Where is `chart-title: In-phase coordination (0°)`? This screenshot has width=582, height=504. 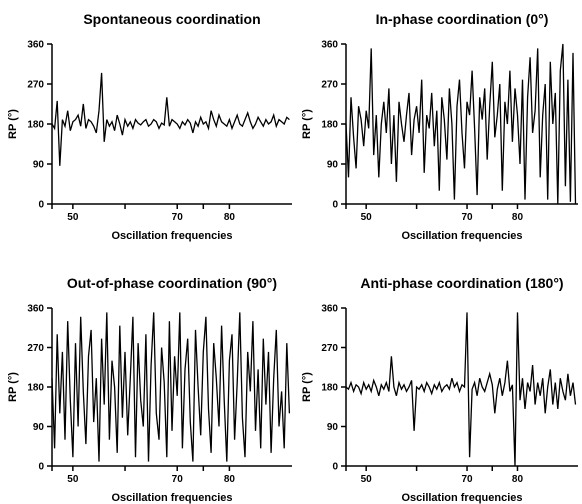 chart-title: In-phase coordination (0°) is located at coordinates (462, 19).